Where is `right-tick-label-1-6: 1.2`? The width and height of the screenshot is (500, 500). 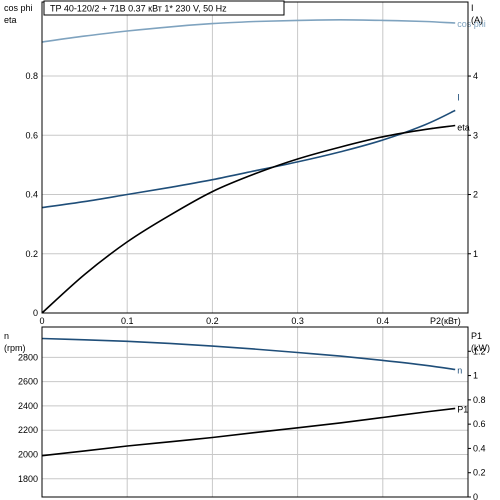
right-tick-label-1-6: 1.2 is located at coordinates (479, 351).